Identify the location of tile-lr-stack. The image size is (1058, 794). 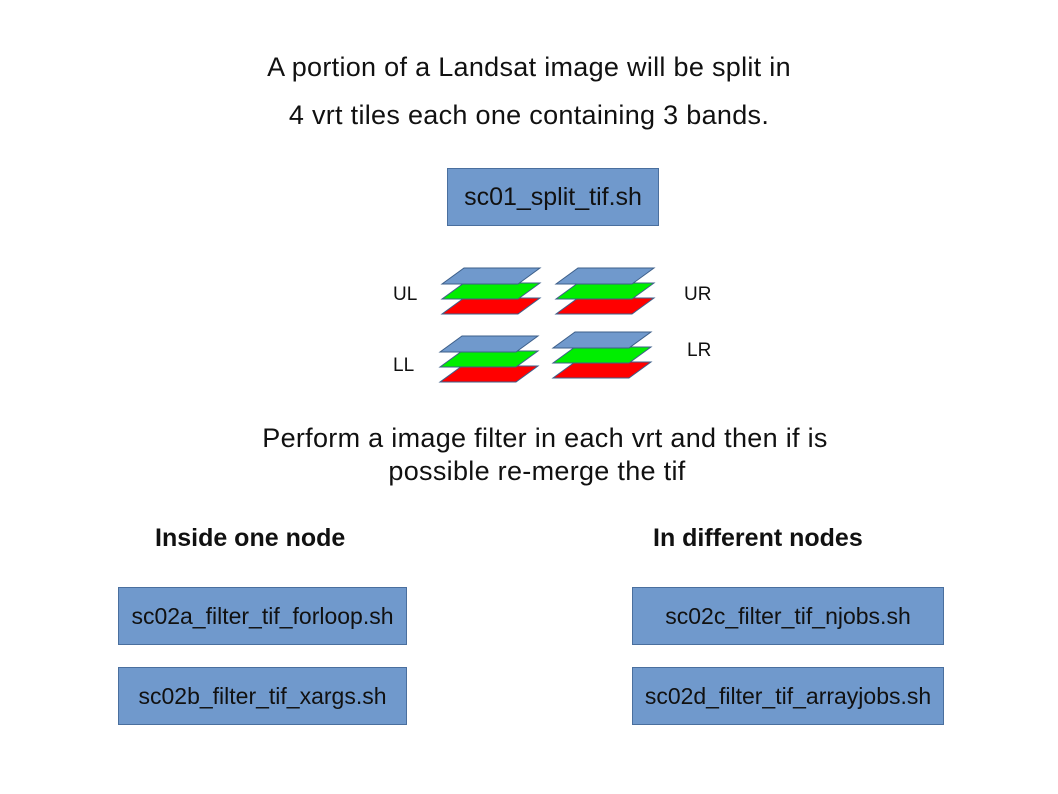
(602, 355).